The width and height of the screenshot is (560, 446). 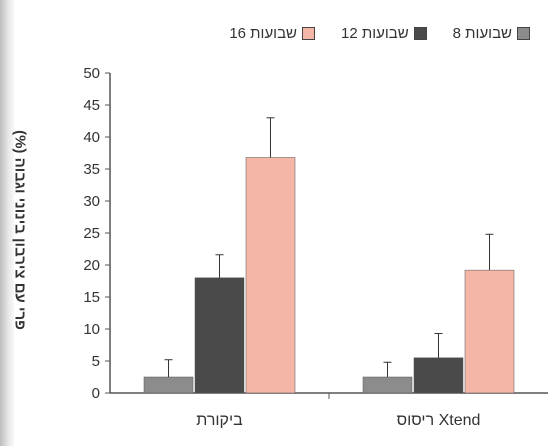 What do you see at coordinates (308, 33) in the screenshot?
I see `legend-swatch-16-weeks` at bounding box center [308, 33].